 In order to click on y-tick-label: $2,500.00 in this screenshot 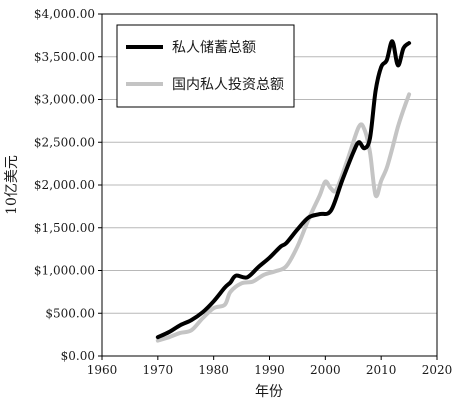, I will do `click(64, 142)`.